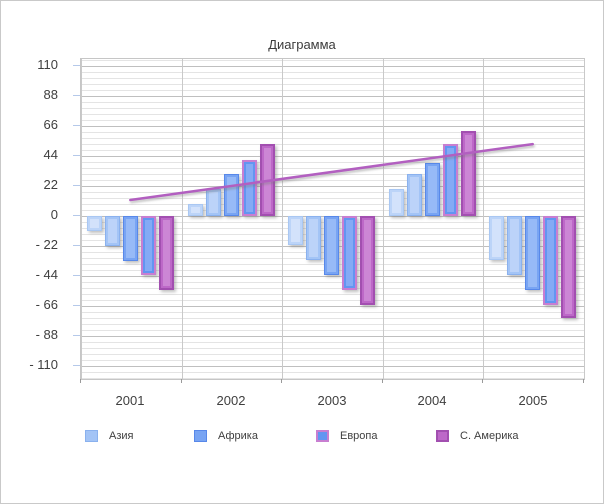 The image size is (604, 504). I want to click on y-axis-label: 88, so click(50, 94).